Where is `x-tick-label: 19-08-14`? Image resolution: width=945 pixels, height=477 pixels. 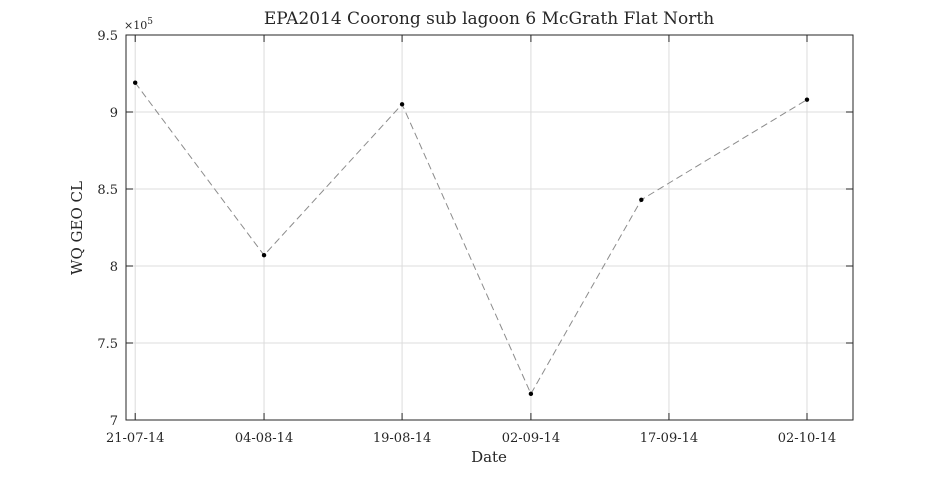
x-tick-label: 19-08-14 is located at coordinates (402, 438).